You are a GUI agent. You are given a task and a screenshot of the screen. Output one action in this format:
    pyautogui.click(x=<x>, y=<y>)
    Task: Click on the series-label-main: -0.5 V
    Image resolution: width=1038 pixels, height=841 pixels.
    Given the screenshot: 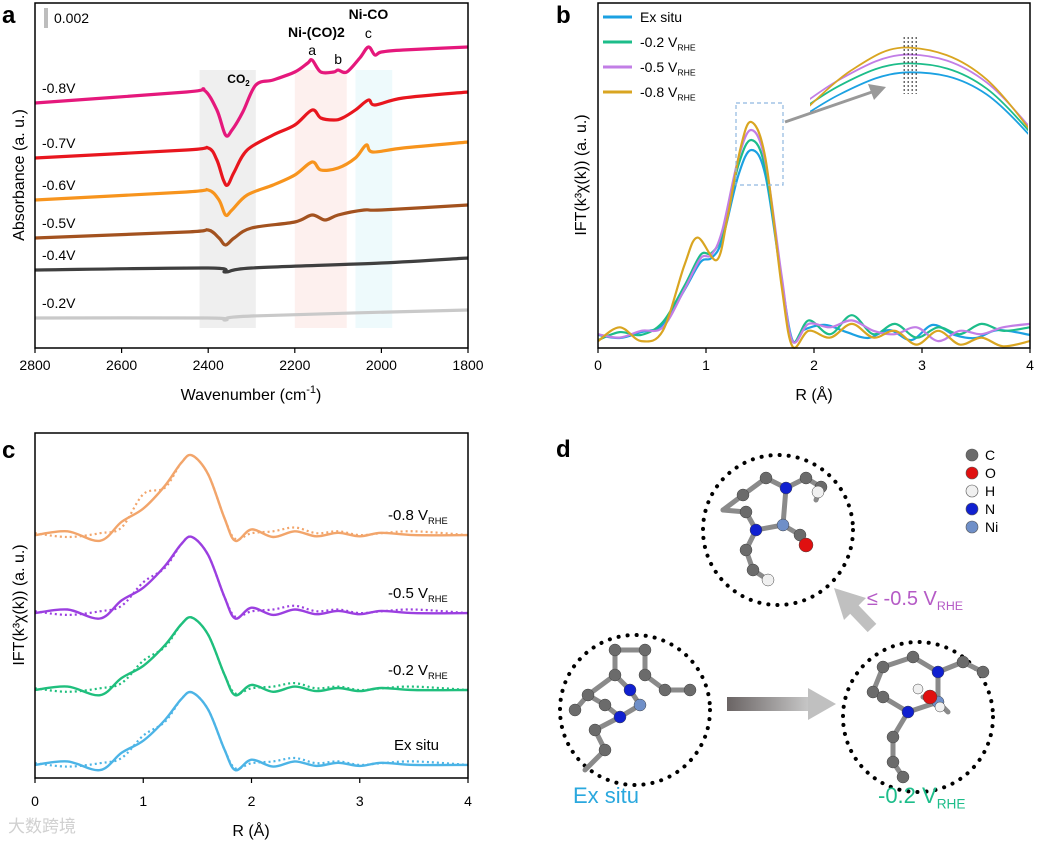 What is the action you would take?
    pyautogui.click(x=408, y=593)
    